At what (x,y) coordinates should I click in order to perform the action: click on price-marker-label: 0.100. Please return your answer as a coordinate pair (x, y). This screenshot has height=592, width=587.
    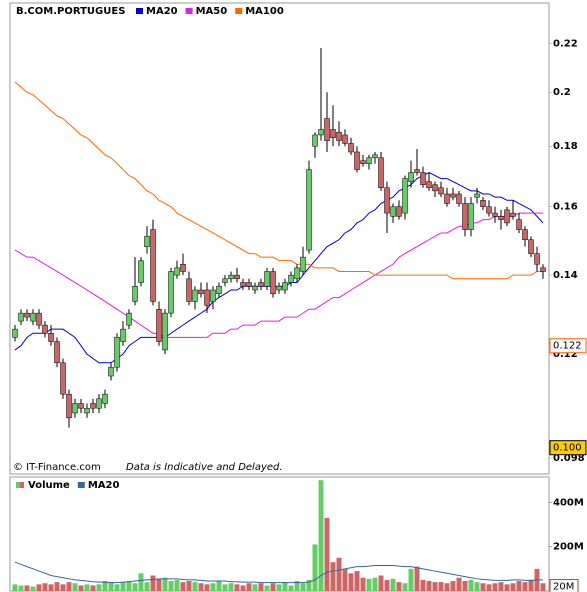
    Looking at the image, I should click on (567, 448).